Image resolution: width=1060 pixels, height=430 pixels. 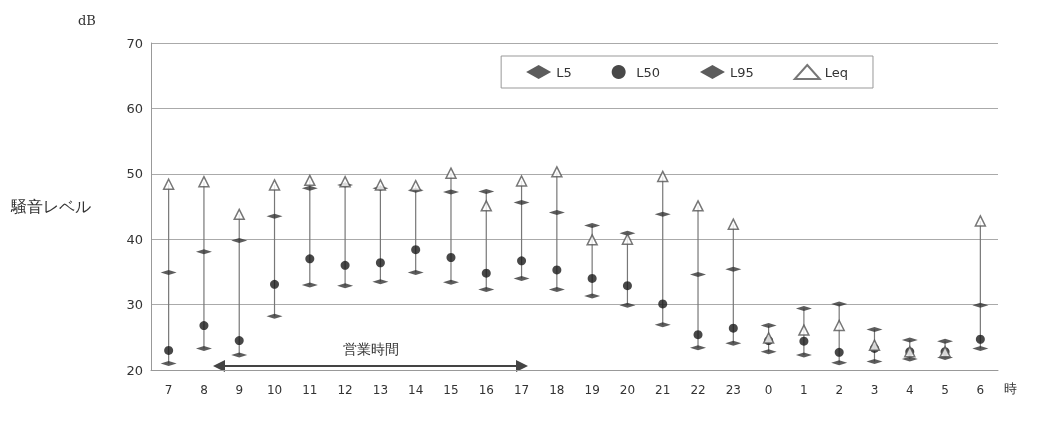 What do you see at coordinates (804, 390) in the screenshot?
I see `x-tick-label: 1` at bounding box center [804, 390].